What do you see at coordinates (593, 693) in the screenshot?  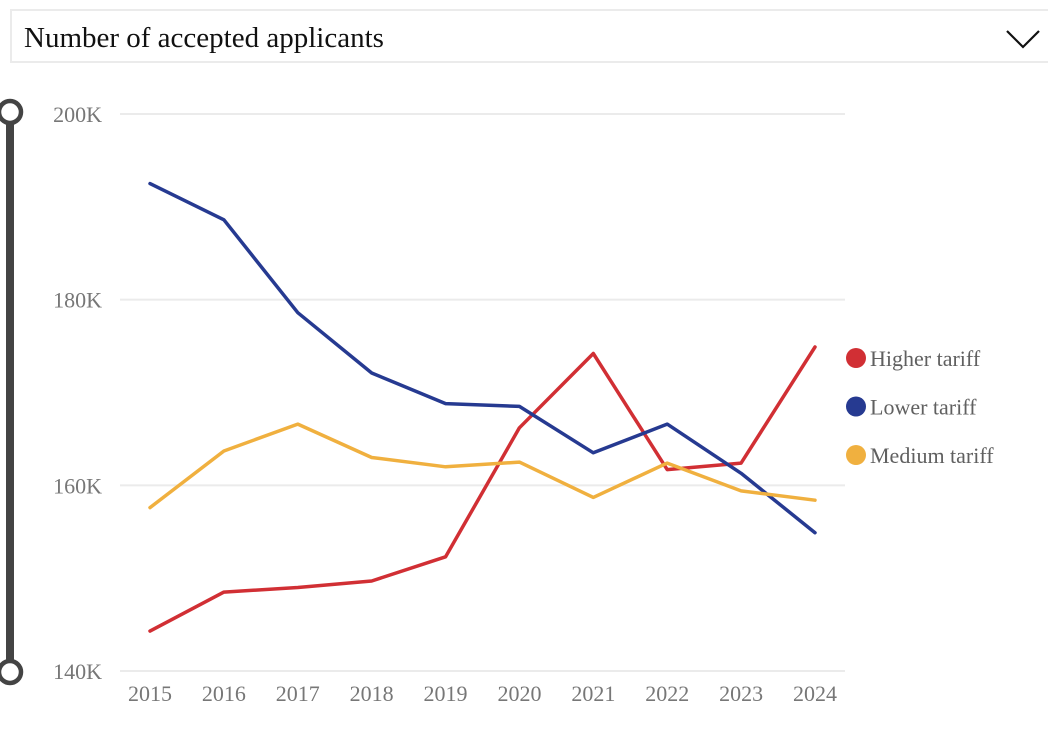 I see `x-tick-label: 2021` at bounding box center [593, 693].